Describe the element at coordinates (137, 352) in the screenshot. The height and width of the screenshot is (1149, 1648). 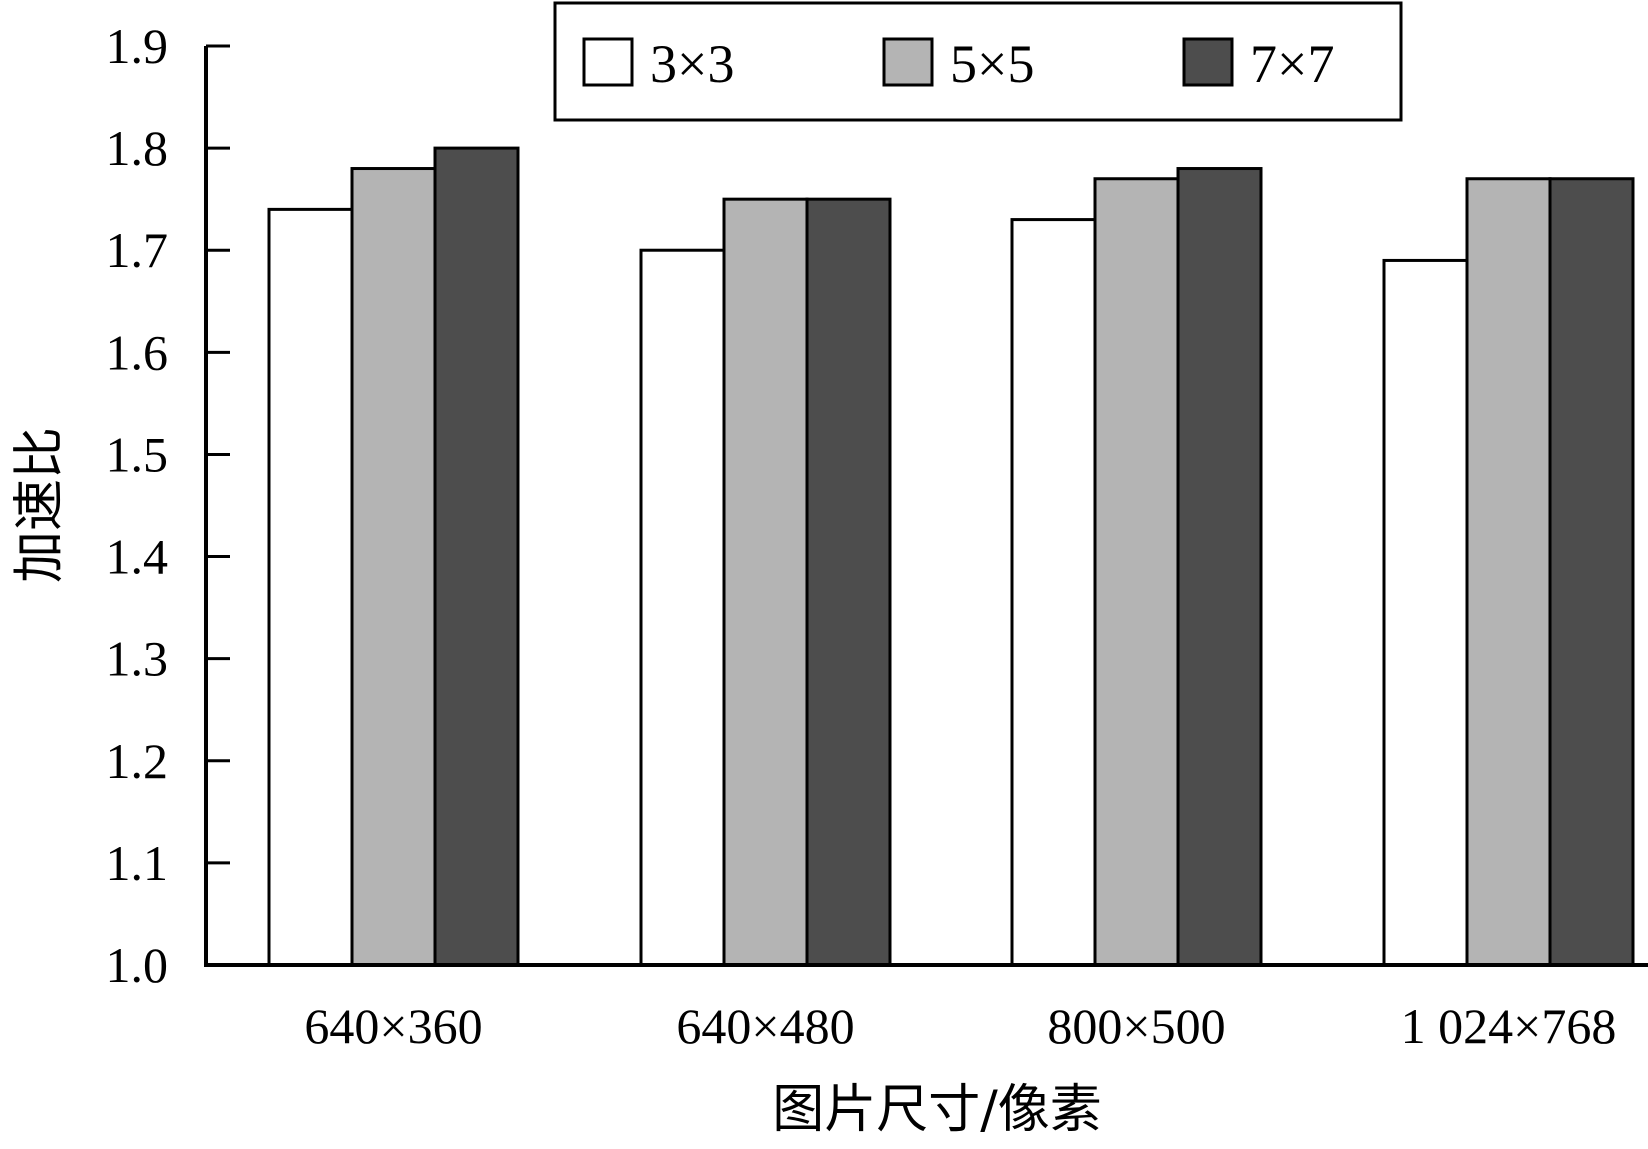
I see `y-tick-label: 1.6` at that location.